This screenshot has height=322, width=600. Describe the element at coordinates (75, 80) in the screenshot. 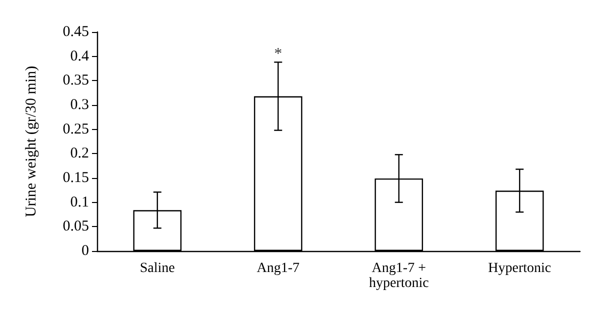

I see `y-tick-label: 0.35` at that location.